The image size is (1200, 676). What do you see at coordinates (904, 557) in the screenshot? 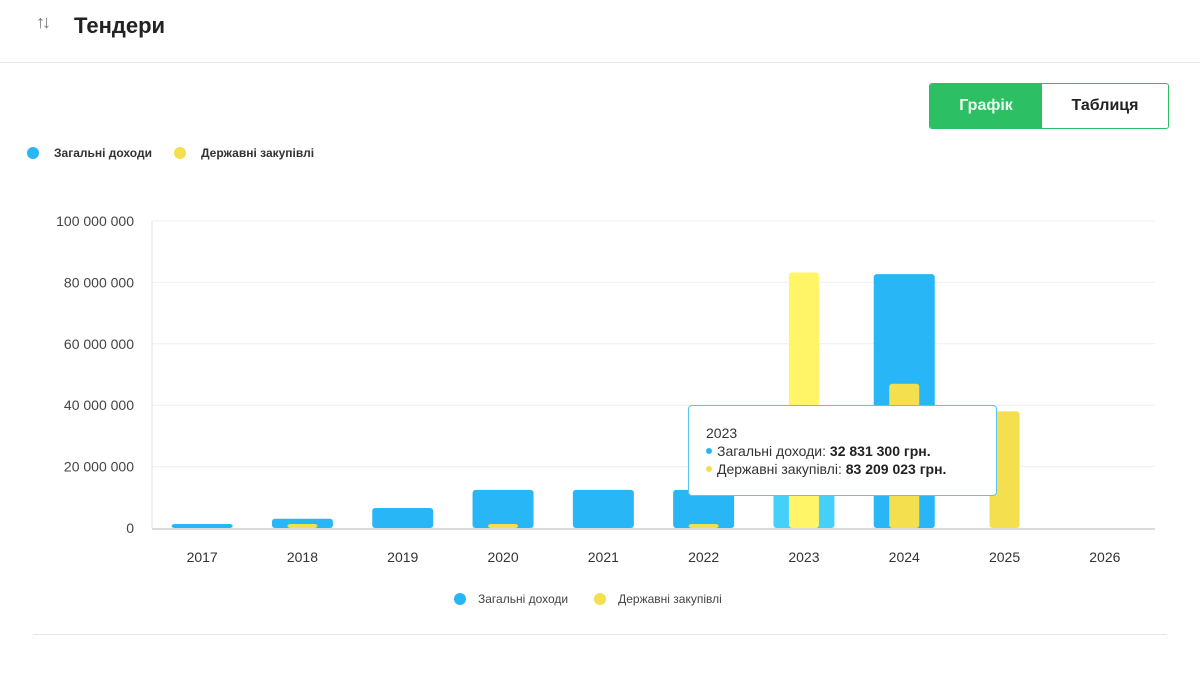
I see `x-tick-label: 2024` at bounding box center [904, 557].